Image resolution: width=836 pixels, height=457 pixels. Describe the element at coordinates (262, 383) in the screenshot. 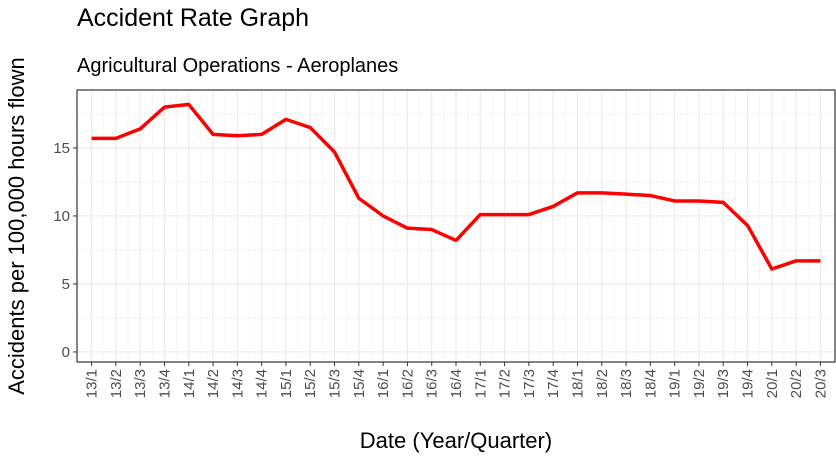

I see `x-tick-label: 14/4` at that location.